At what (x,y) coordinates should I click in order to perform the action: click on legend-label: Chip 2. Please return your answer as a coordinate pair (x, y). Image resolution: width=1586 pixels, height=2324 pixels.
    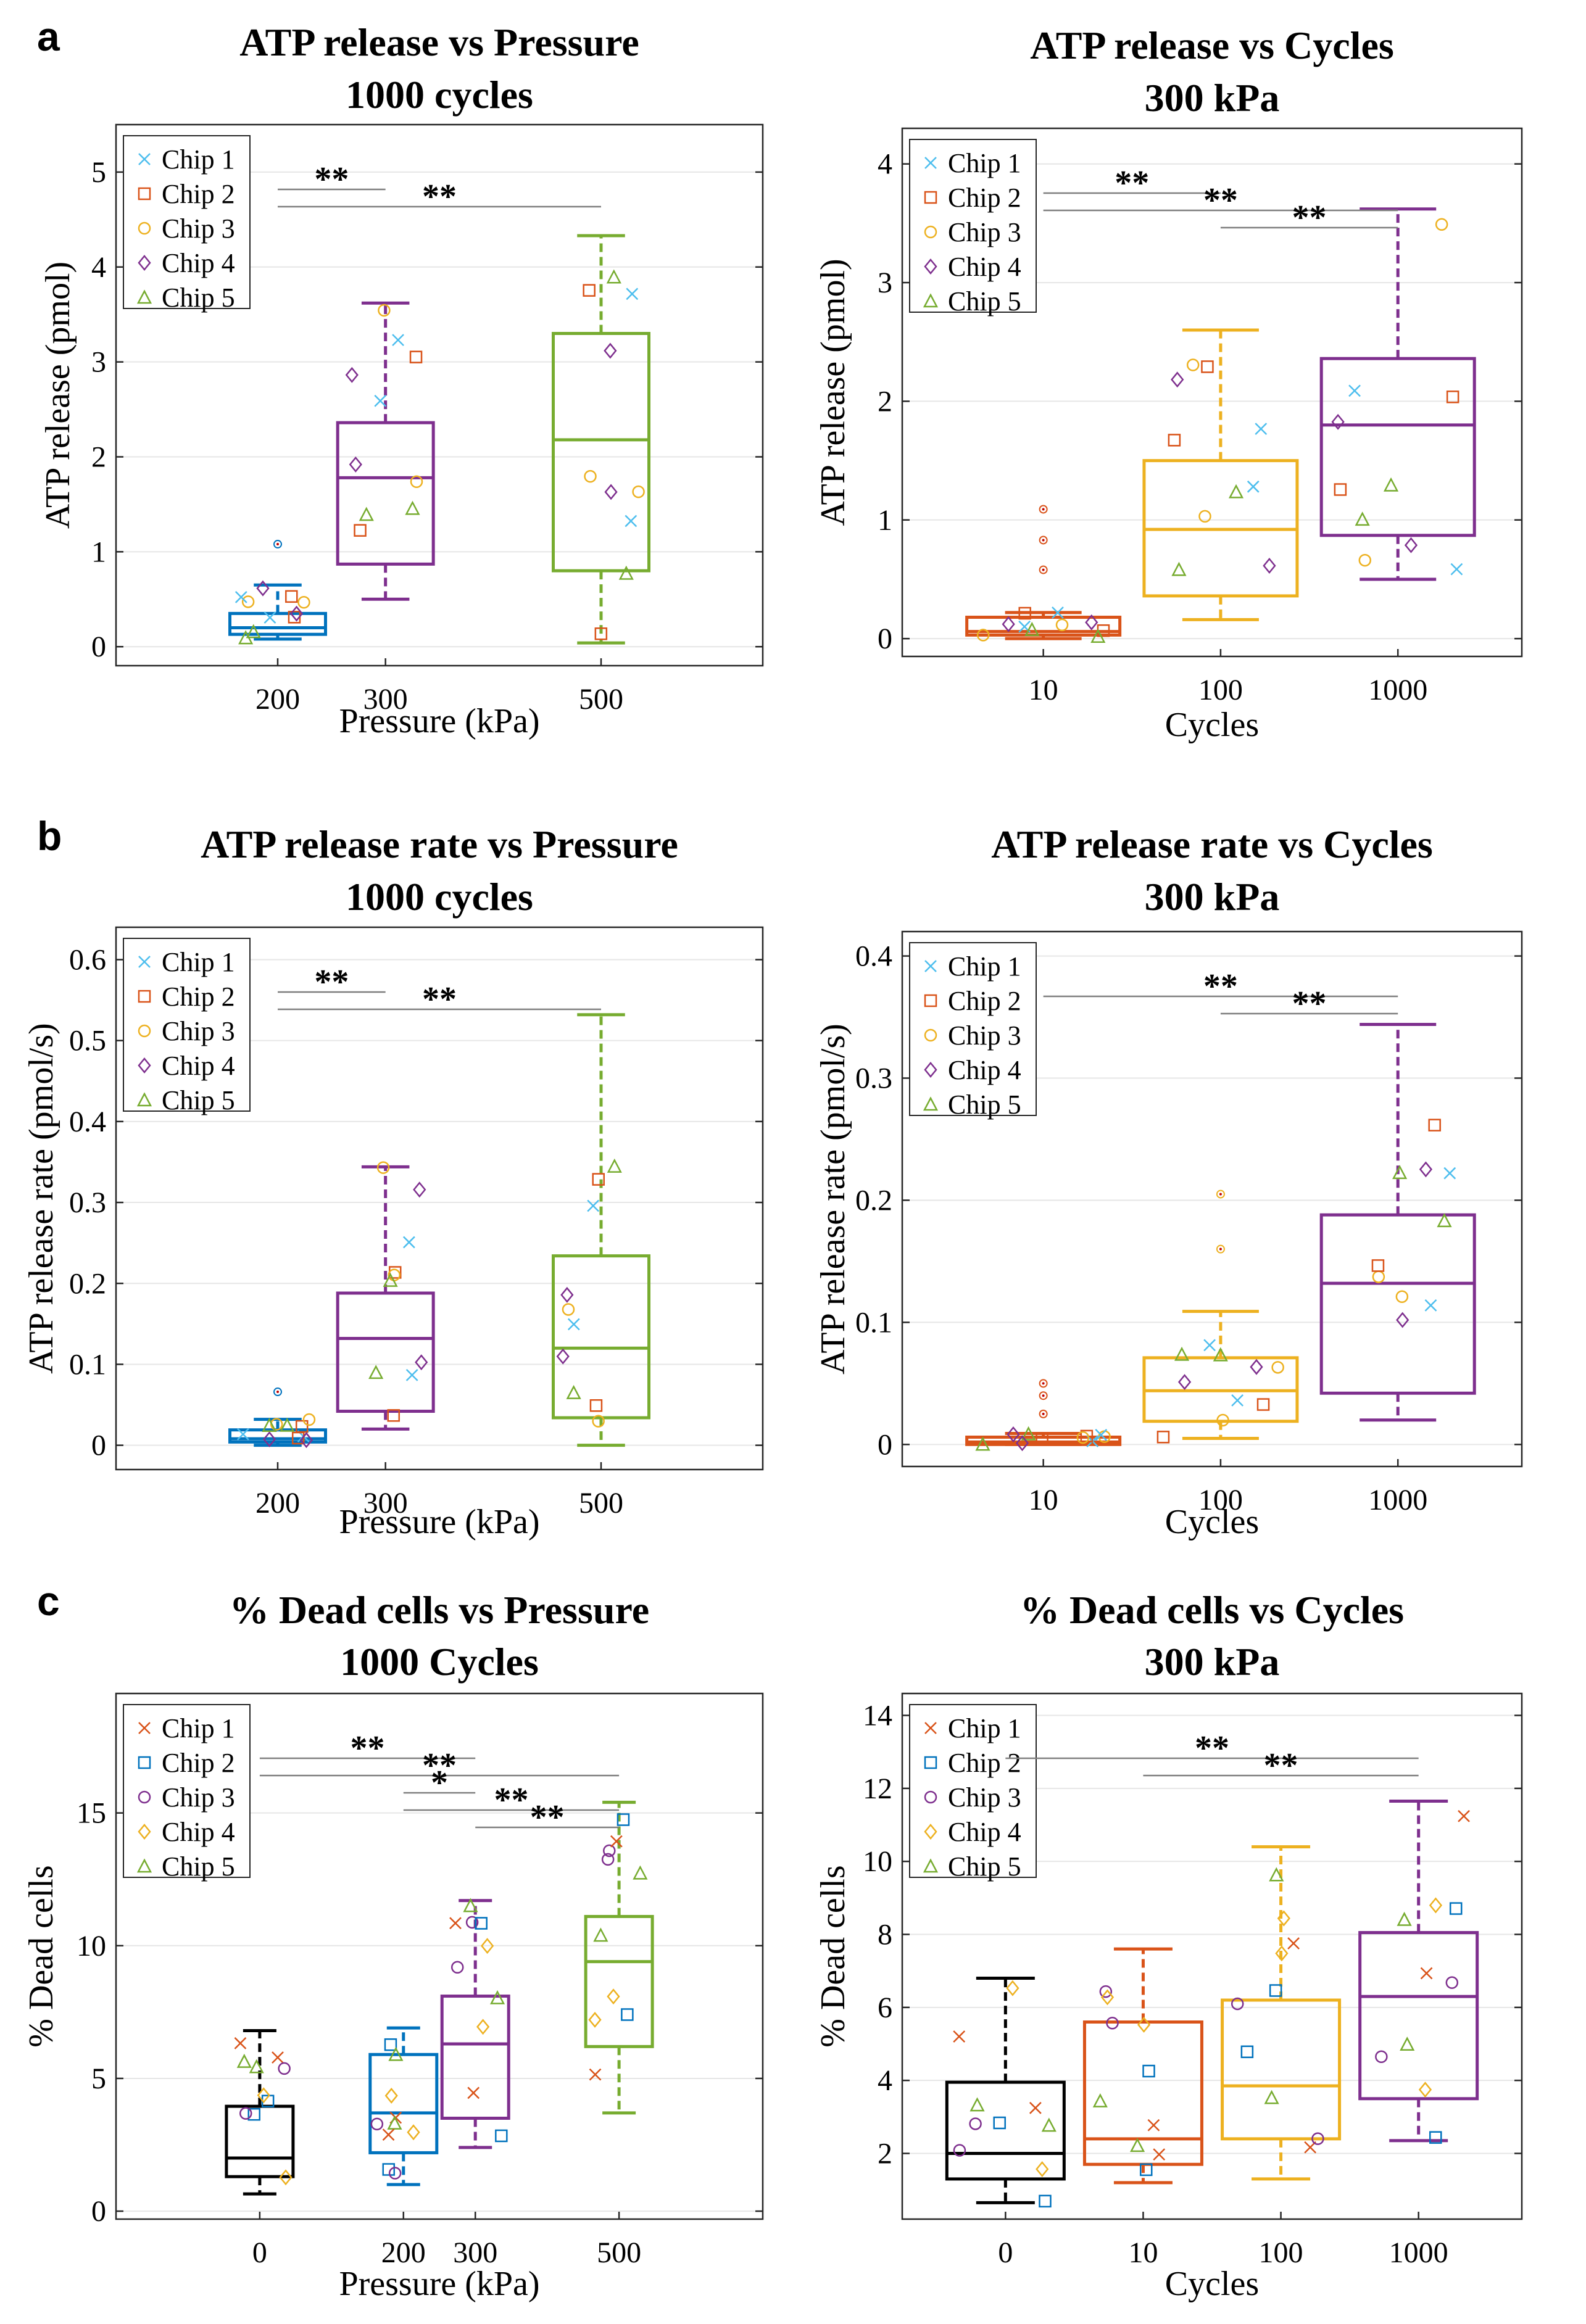
    Looking at the image, I should click on (984, 1763).